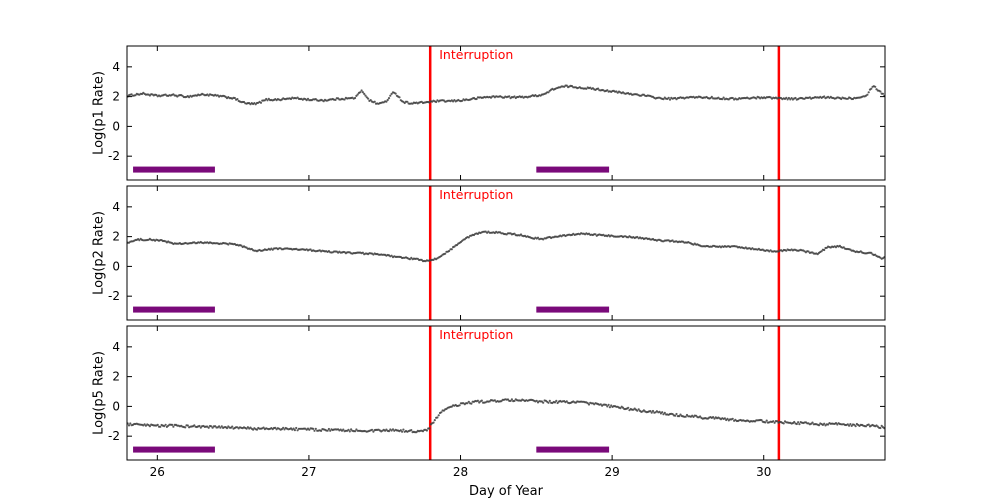 The width and height of the screenshot is (1000, 500). I want to click on x-tick-label: 27, so click(308, 472).